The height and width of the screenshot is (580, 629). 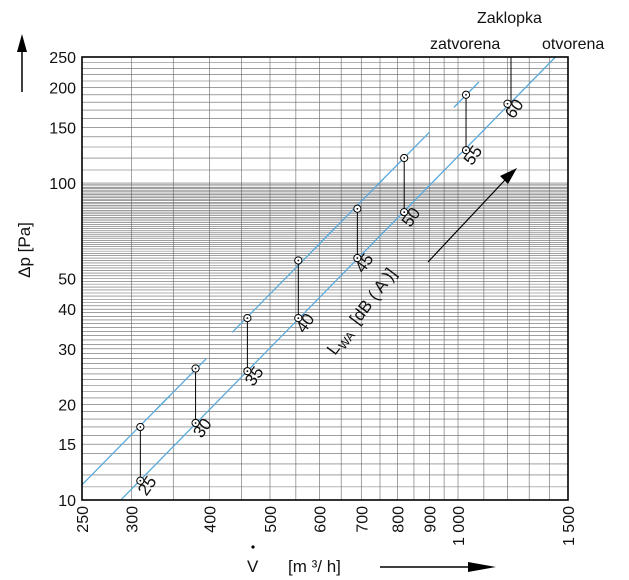 What do you see at coordinates (569, 526) in the screenshot?
I see `x-tick-label: 1 500` at bounding box center [569, 526].